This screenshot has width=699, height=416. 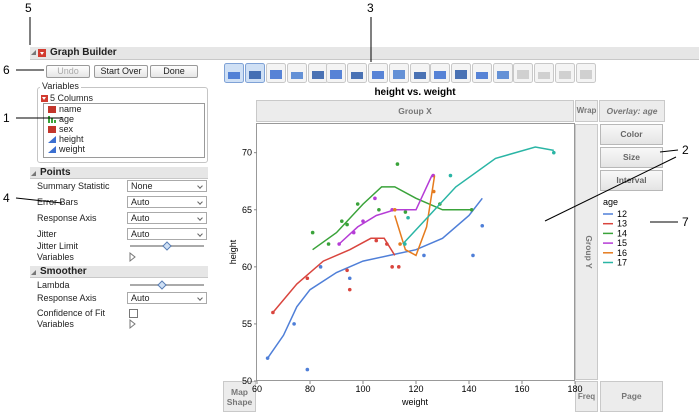 I want to click on callout-label: 5, so click(x=28, y=8).